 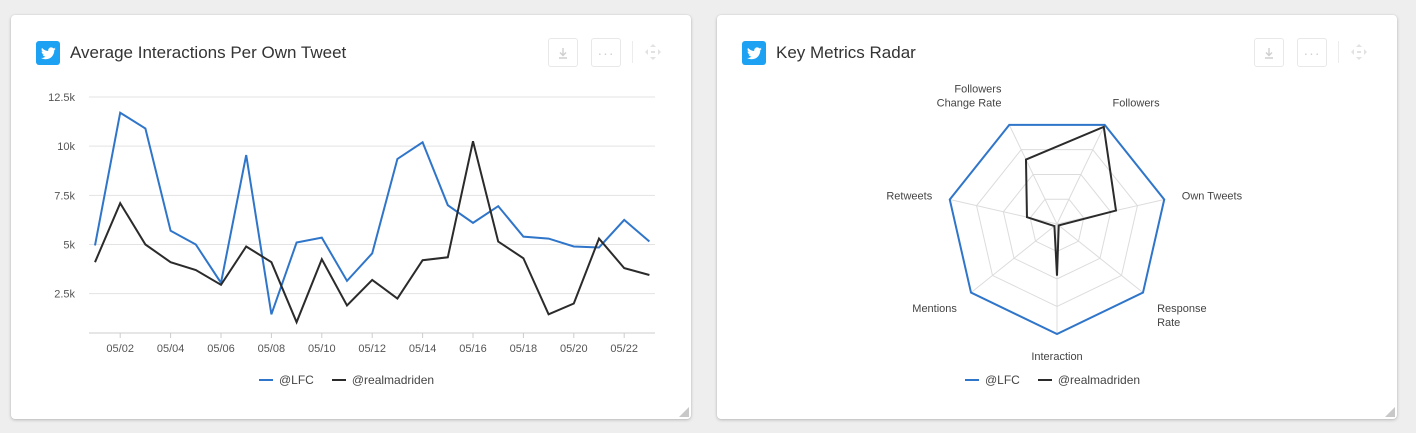 What do you see at coordinates (322, 349) in the screenshot?
I see `x-tick-label: 05/10` at bounding box center [322, 349].